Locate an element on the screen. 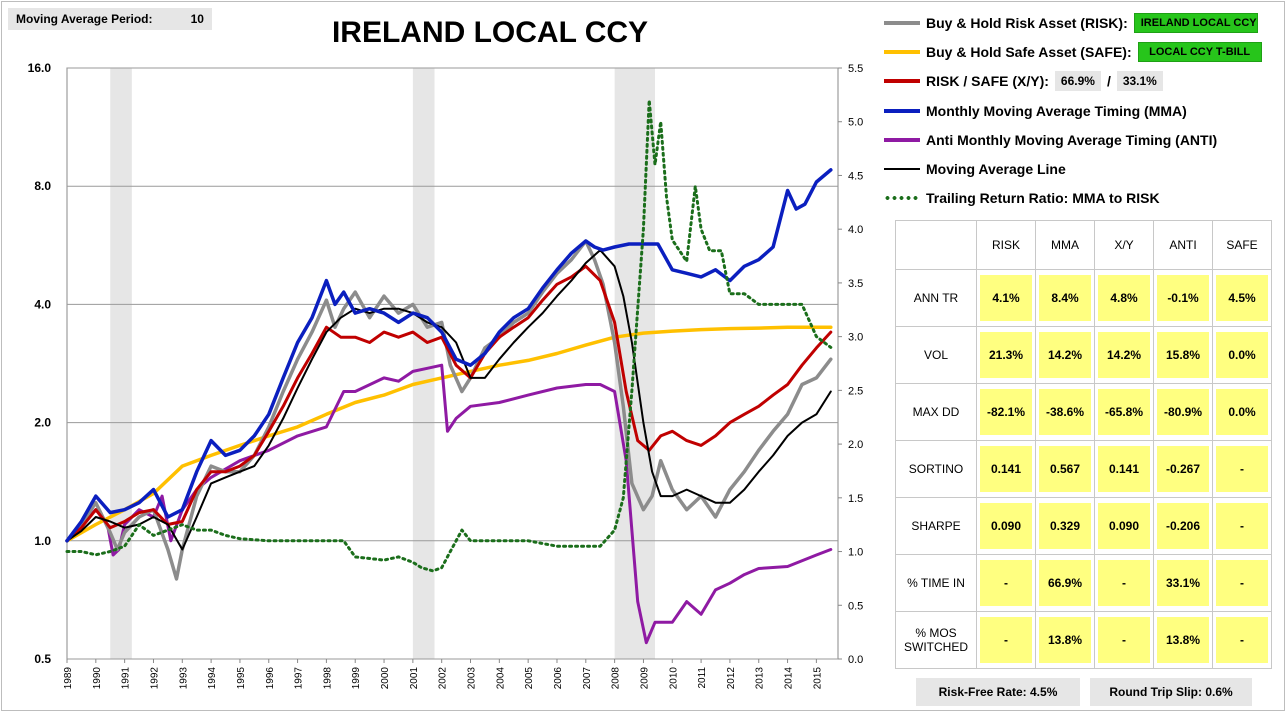 This screenshot has width=1288, height=714. stats-cell: -0.206 is located at coordinates (1183, 526).